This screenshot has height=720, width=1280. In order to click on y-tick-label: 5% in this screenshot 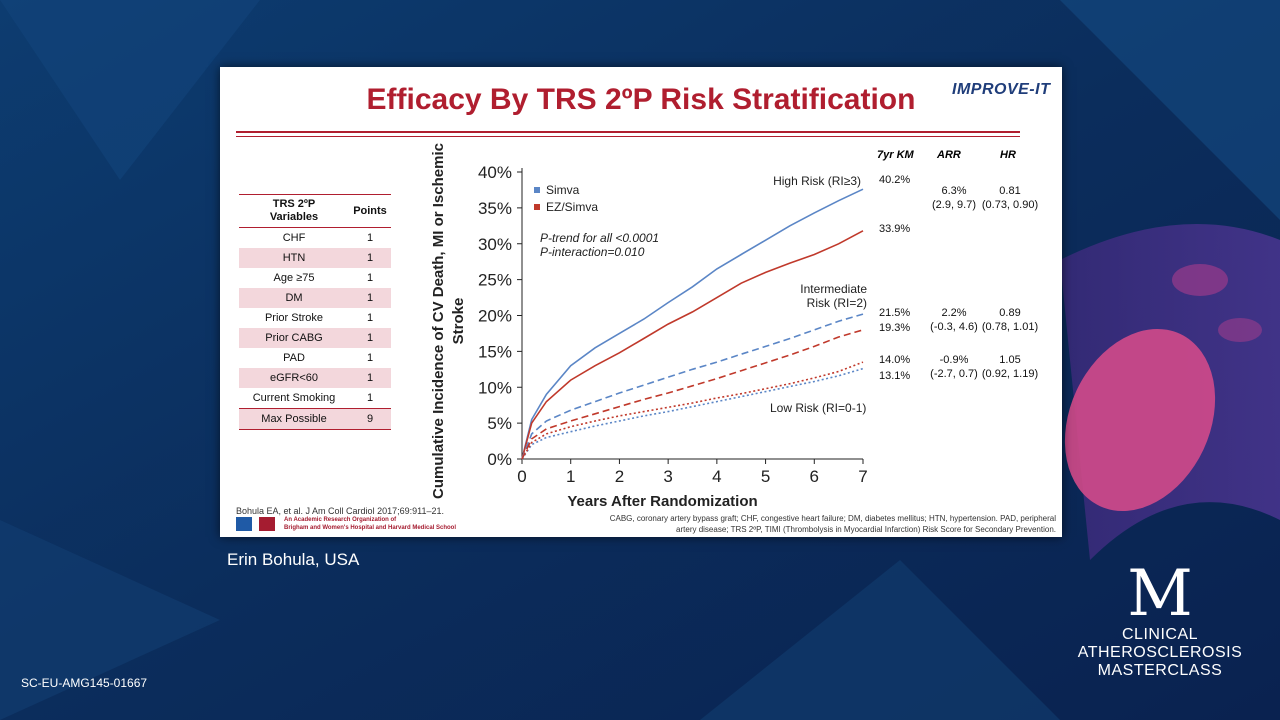, I will do `click(499, 423)`.